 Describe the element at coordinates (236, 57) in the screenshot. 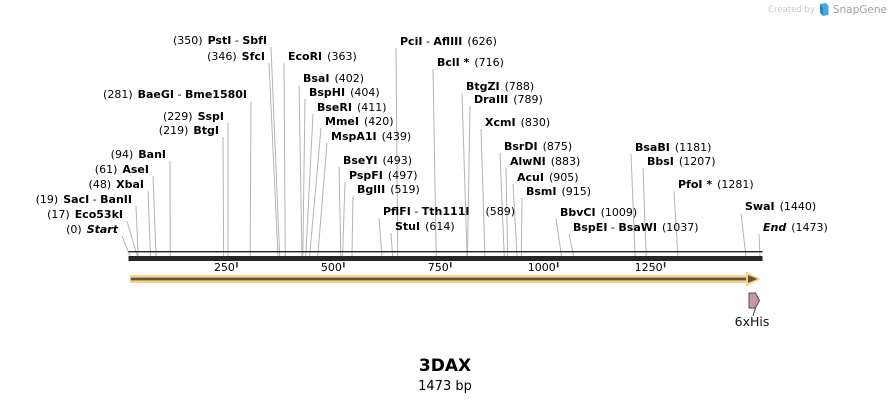

I see `site-label-sfci: (346) SfcI` at that location.